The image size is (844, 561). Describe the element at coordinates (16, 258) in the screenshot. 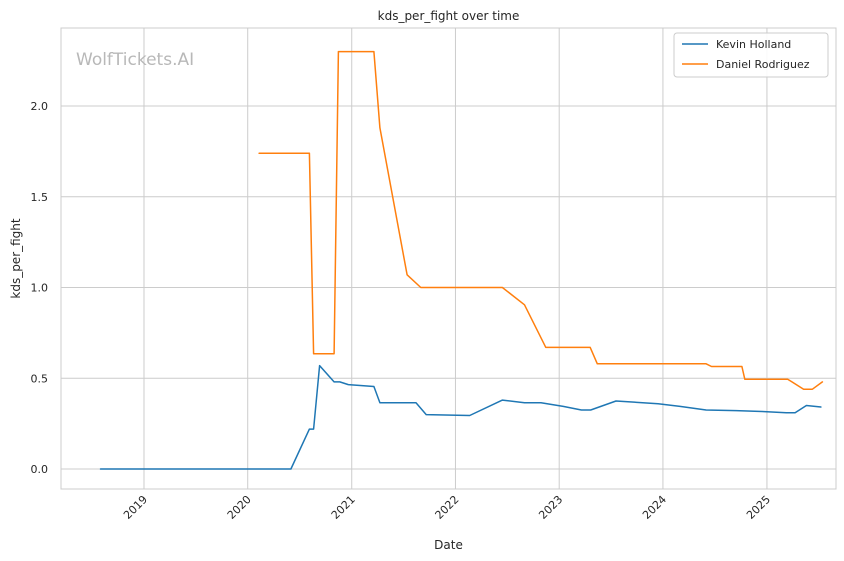

I see `y-axis-label: kds_per_fight` at that location.